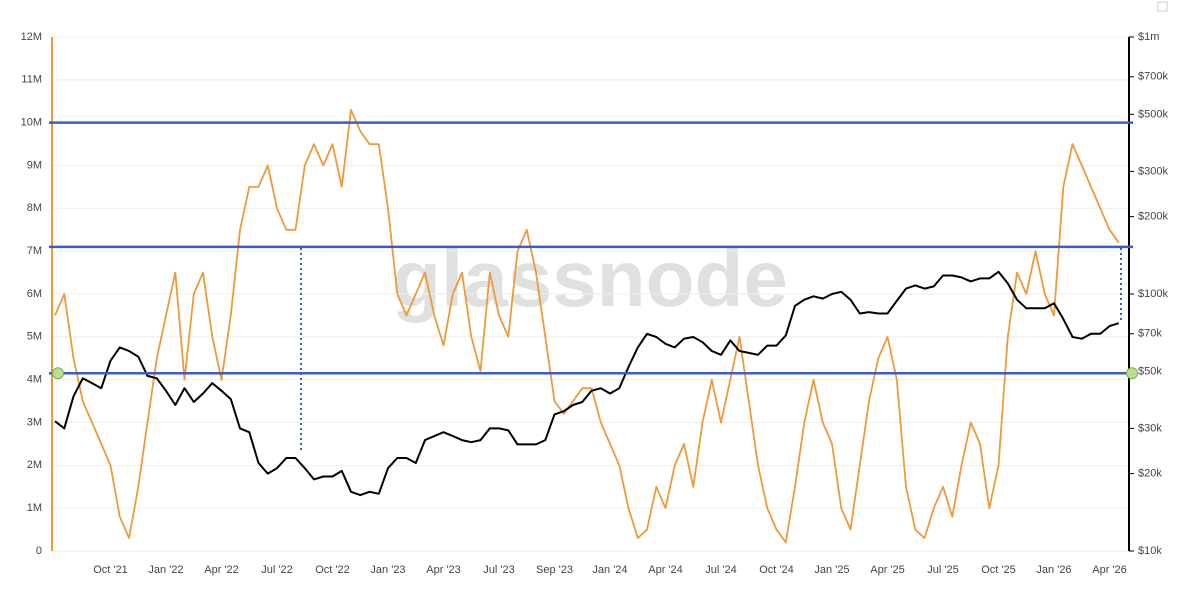  I want to click on y-tick-label: 11M, so click(31, 80).